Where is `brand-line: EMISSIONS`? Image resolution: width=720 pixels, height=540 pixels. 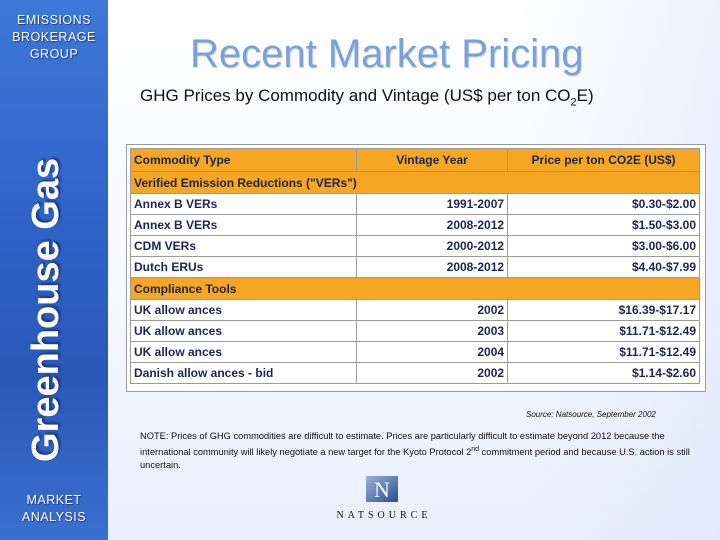 brand-line: EMISSIONS is located at coordinates (54, 20).